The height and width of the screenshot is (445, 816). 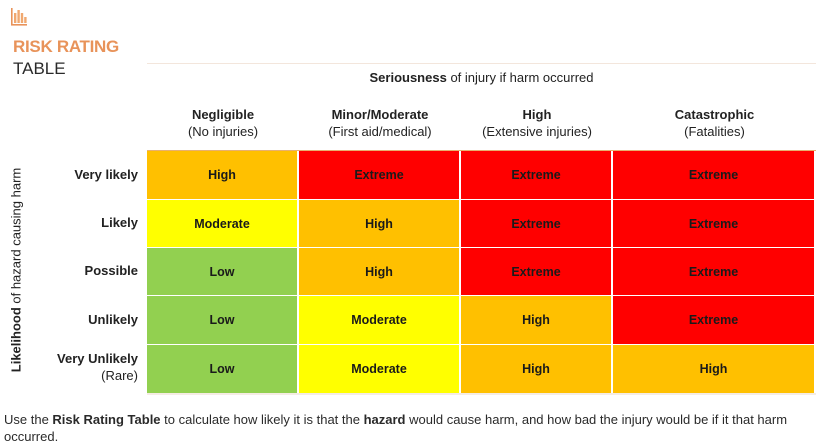 I want to click on column-axis-title-bold: Seriousness, so click(x=408, y=77).